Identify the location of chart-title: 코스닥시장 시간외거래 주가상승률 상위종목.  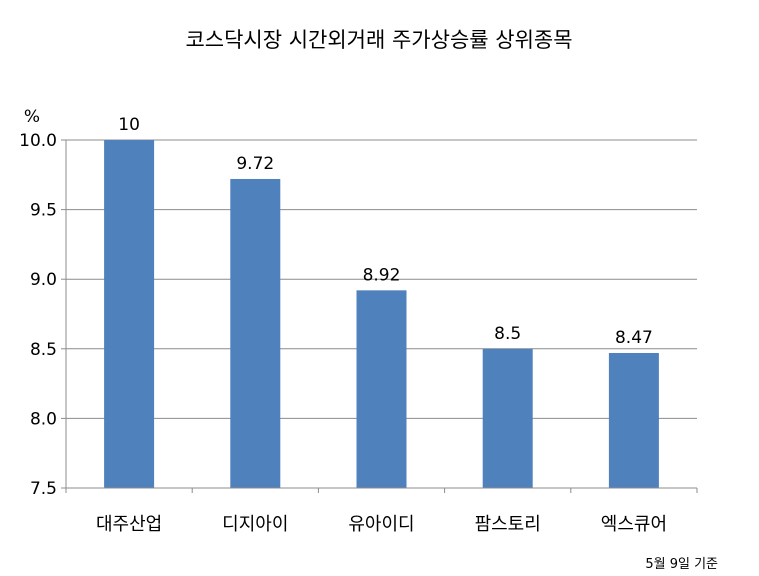
(378, 40).